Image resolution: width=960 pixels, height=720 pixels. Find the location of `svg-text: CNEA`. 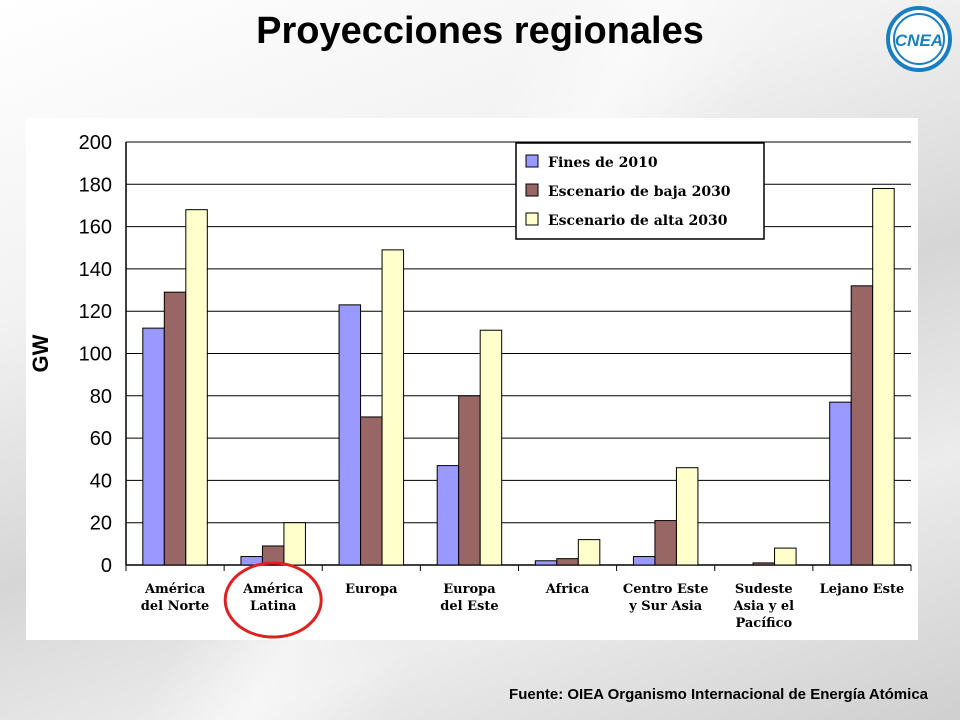

svg-text: CNEA is located at coordinates (919, 40).